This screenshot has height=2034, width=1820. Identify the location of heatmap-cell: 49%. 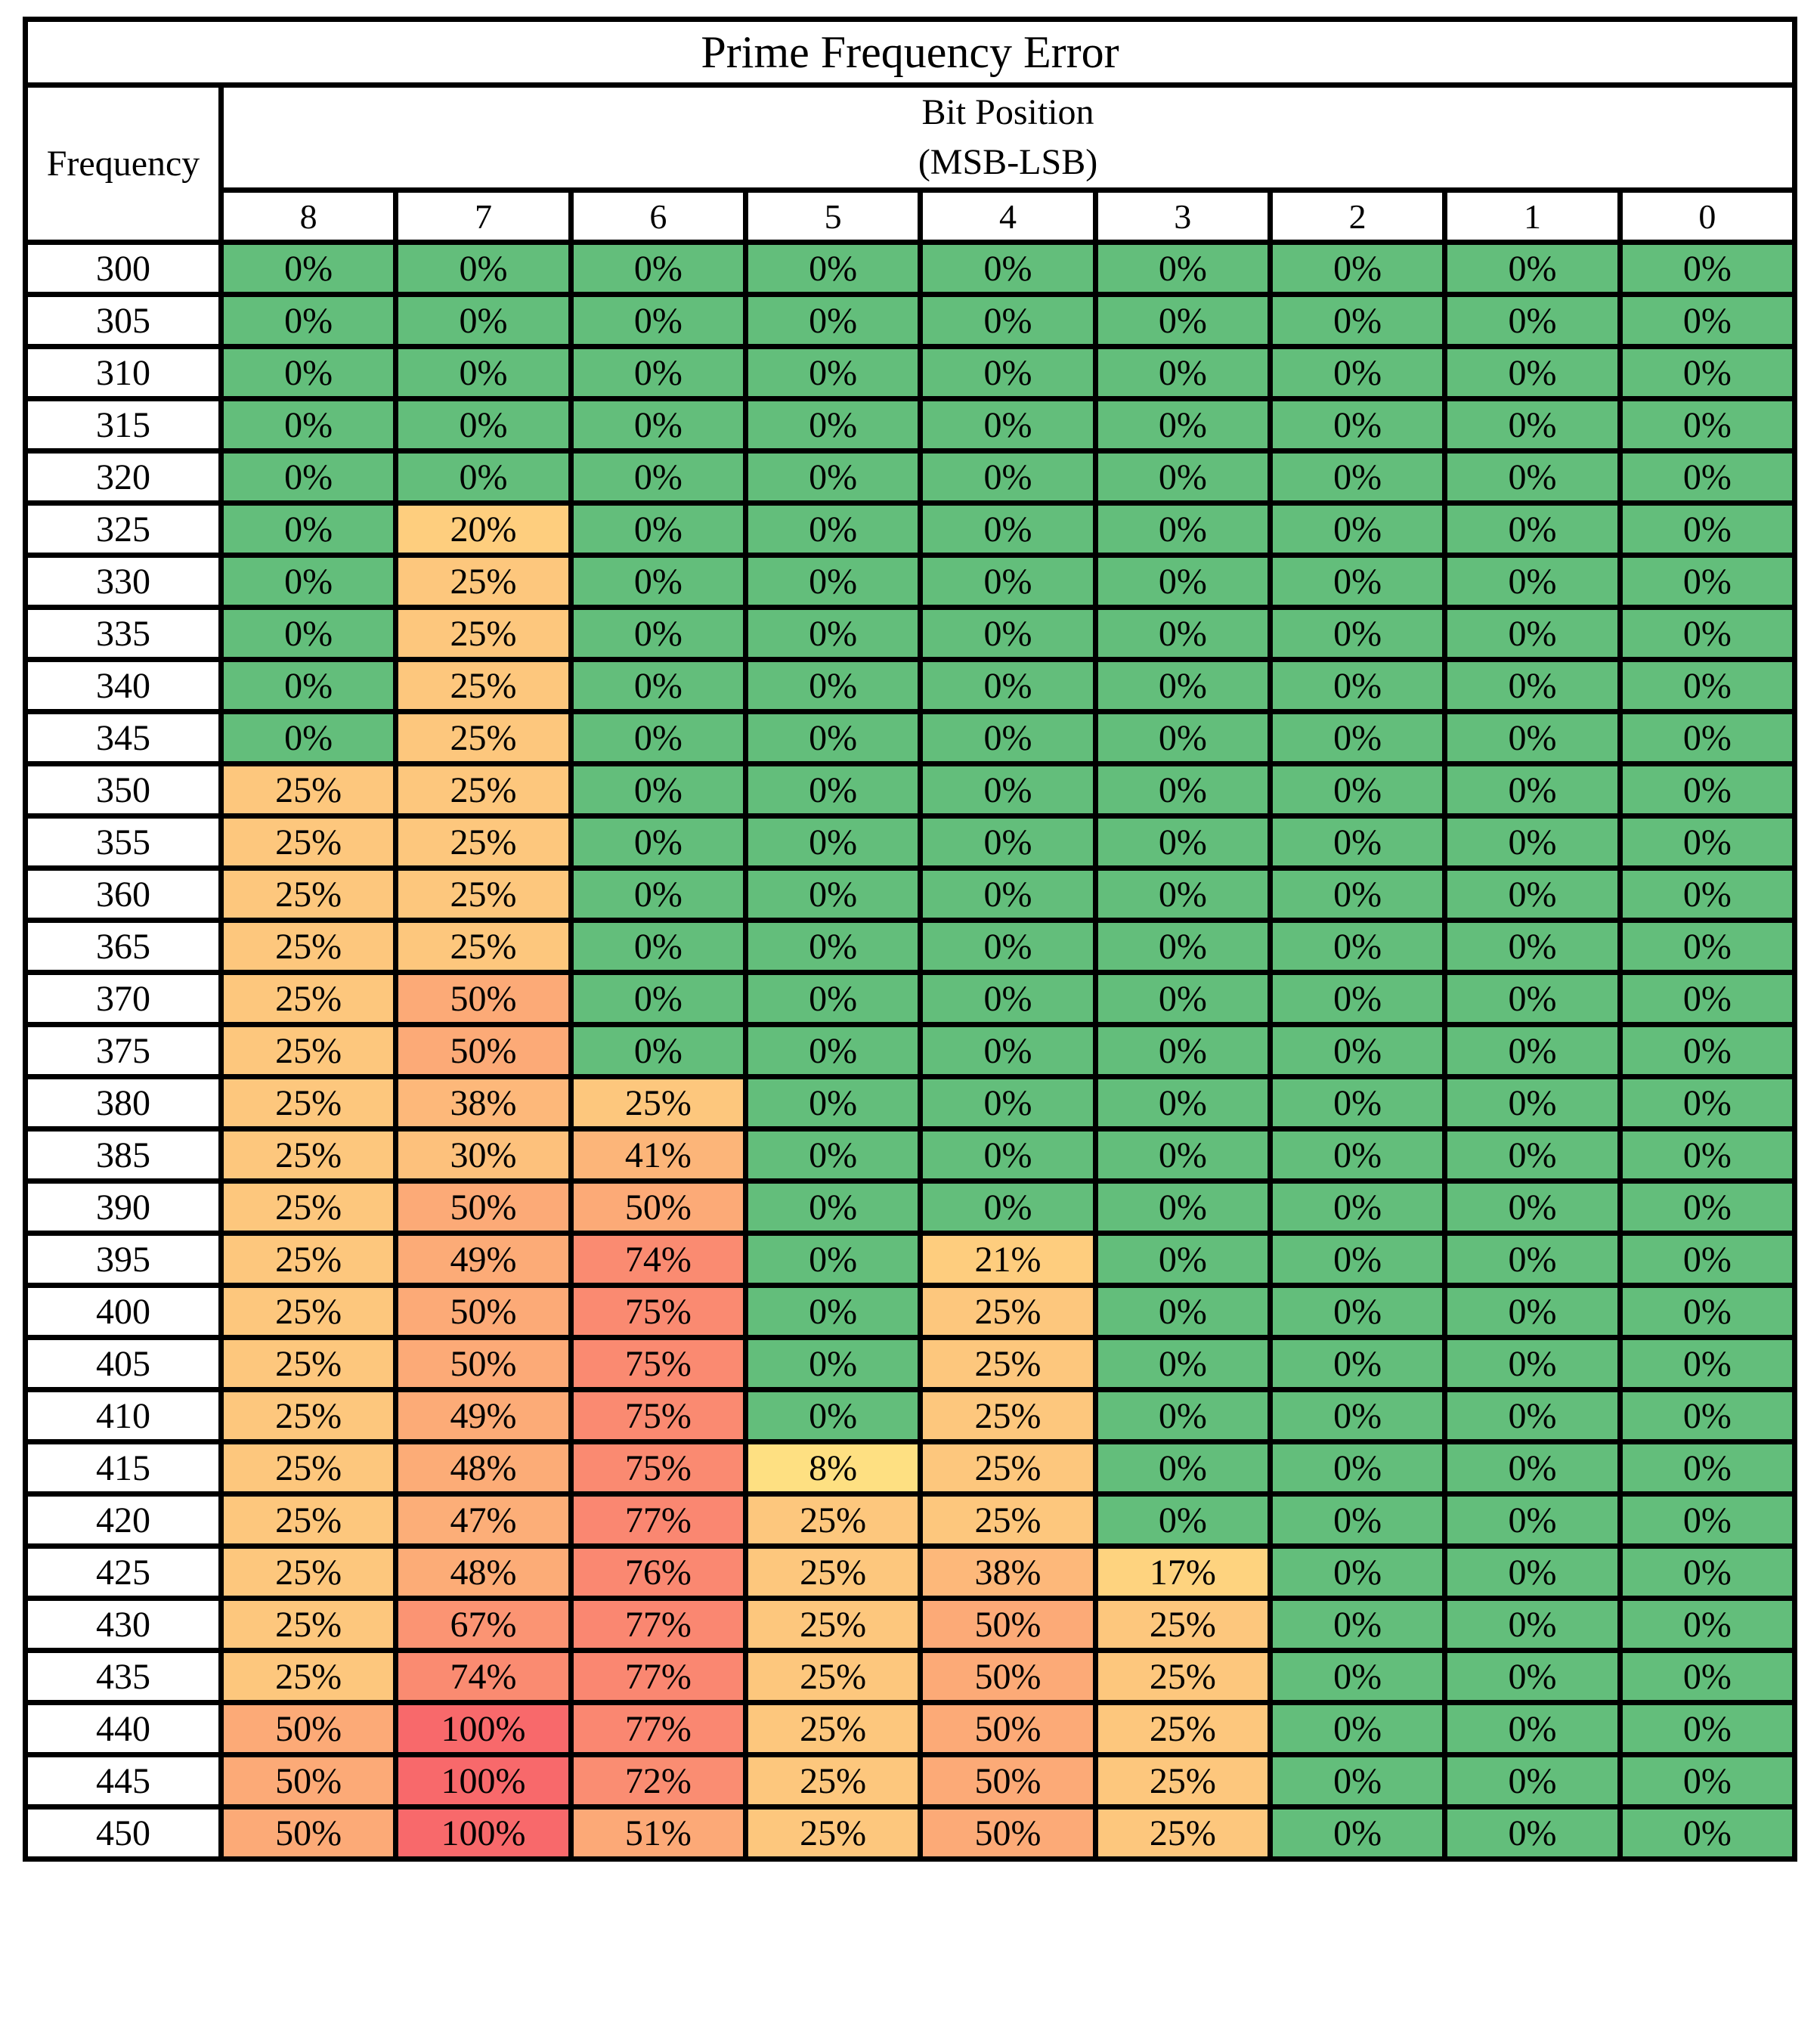
(483, 1259).